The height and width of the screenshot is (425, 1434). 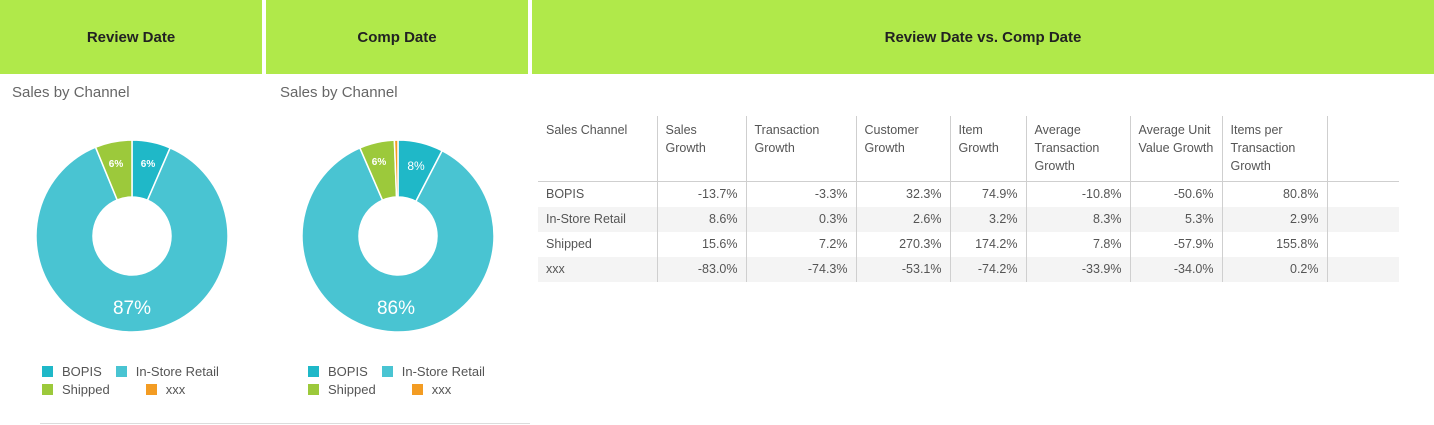 I want to click on cell: 174.2%, so click(x=987, y=244).